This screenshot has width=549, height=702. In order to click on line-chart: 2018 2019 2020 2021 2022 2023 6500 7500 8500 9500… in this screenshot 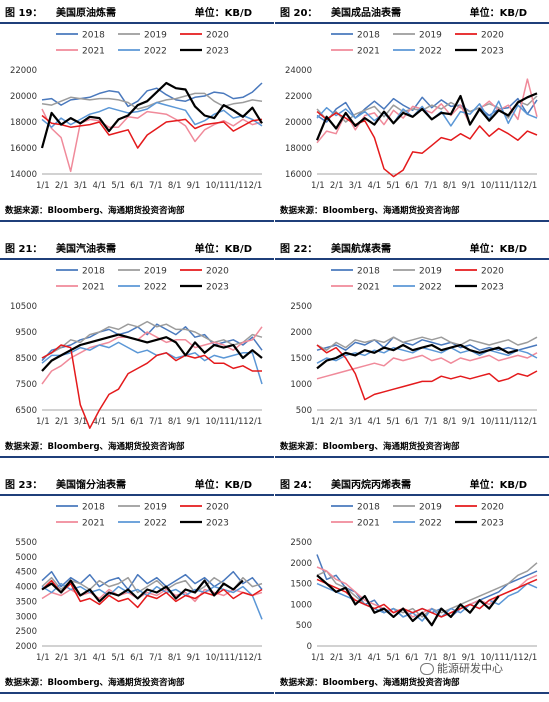, I will do `click(136, 348)`.